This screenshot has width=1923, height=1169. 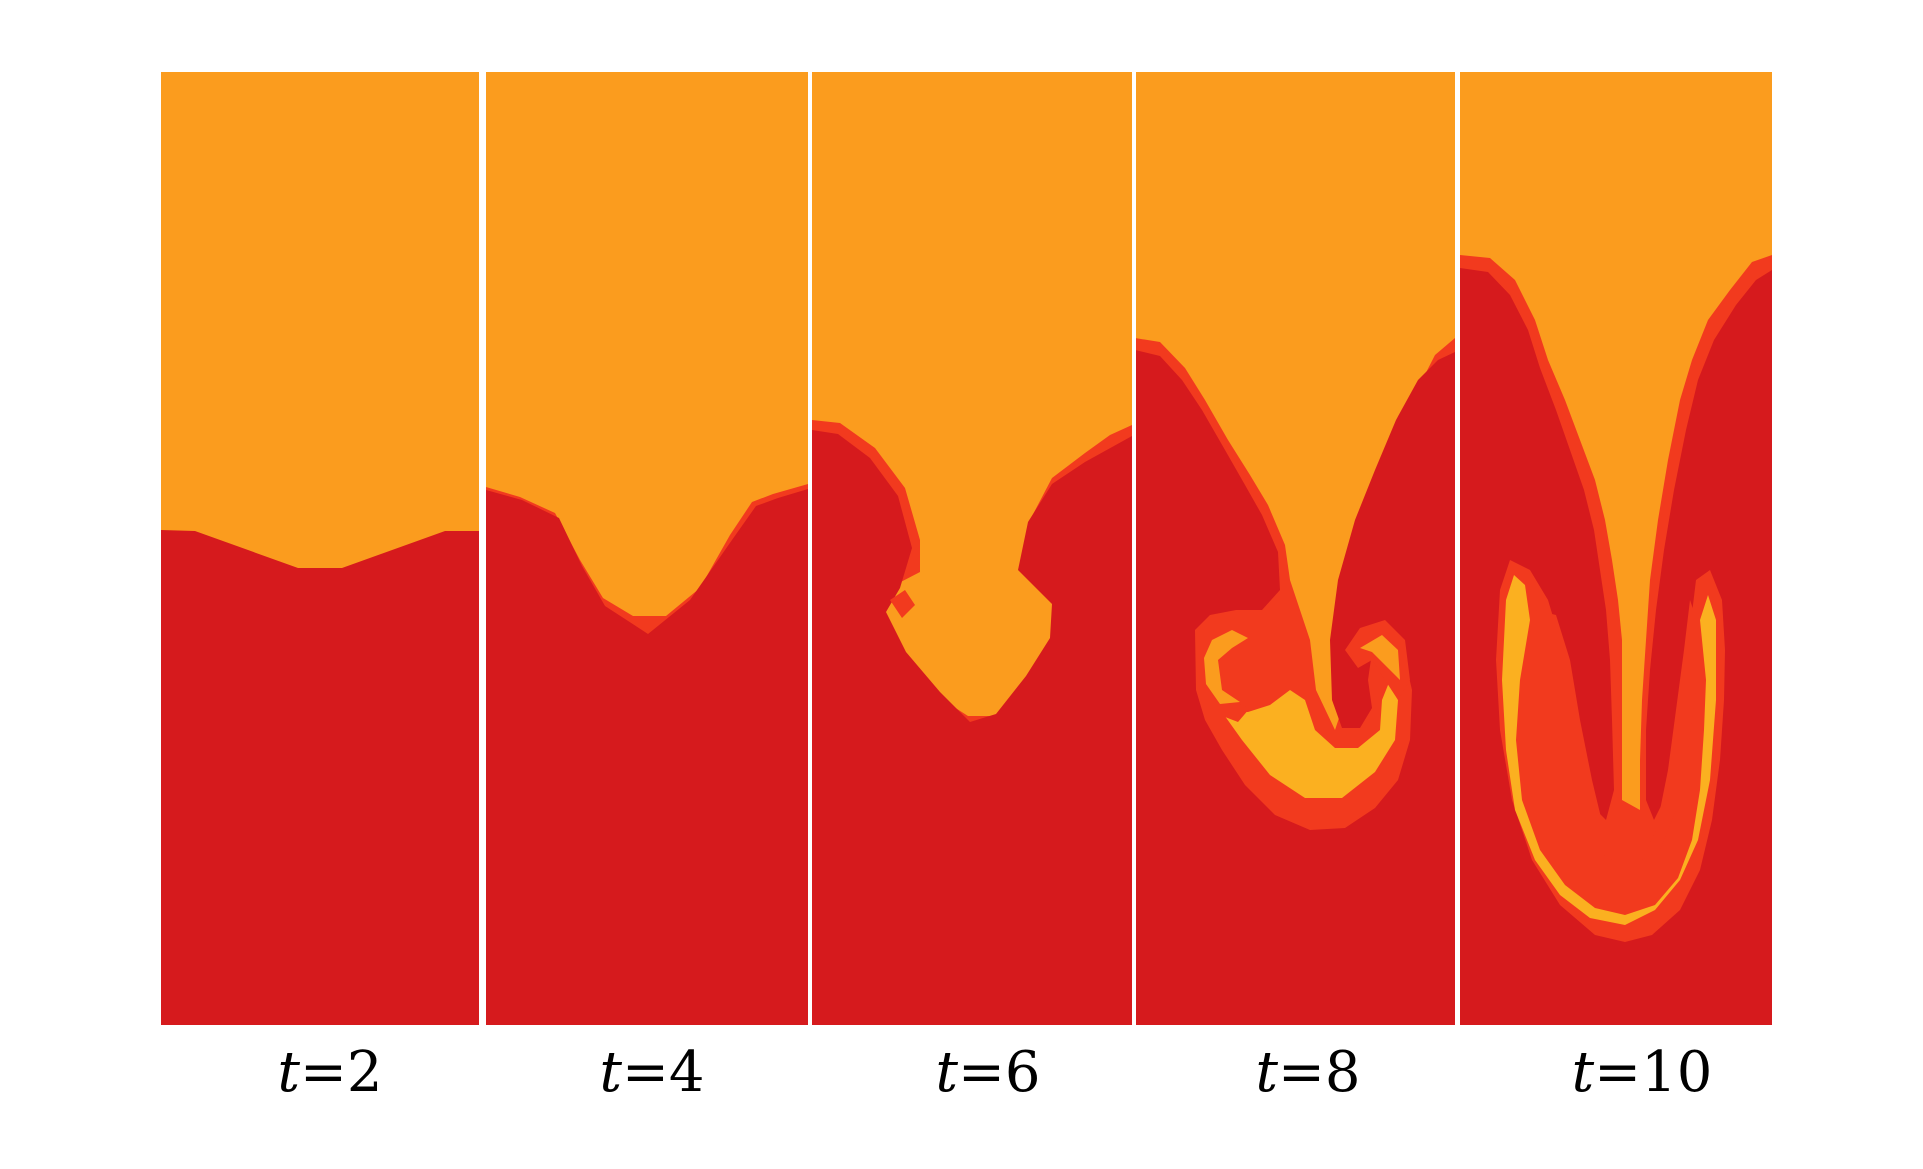 I want to click on panel-t2, so click(x=320, y=548).